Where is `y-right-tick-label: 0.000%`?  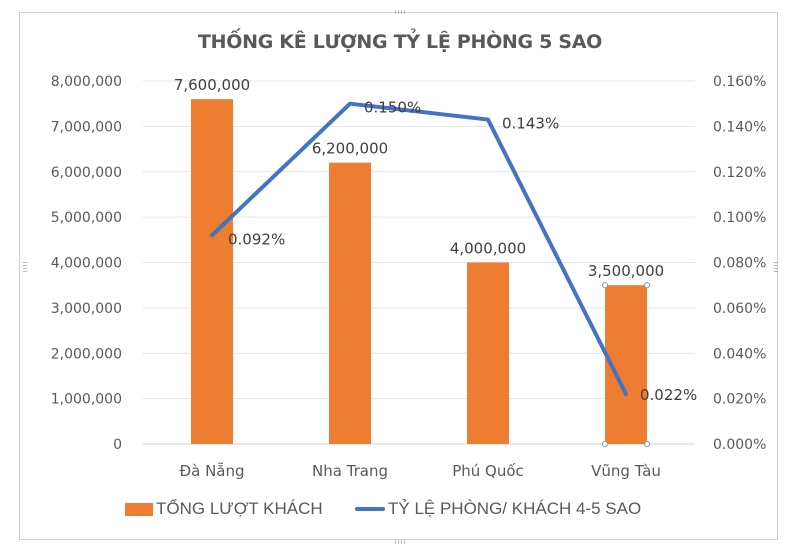
y-right-tick-label: 0.000% is located at coordinates (739, 445).